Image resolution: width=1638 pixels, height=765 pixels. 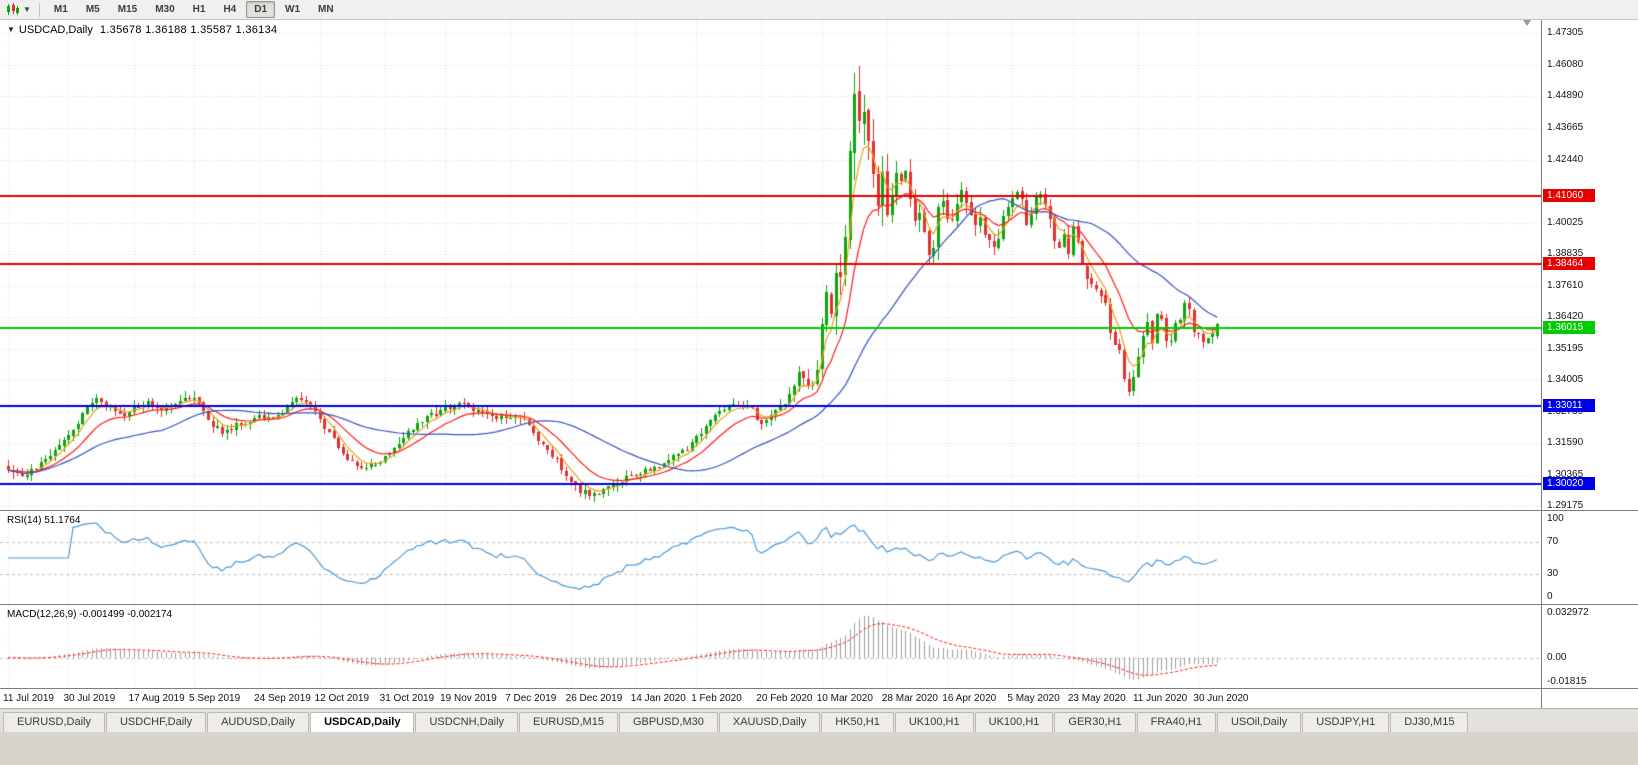 I want to click on time-axis-label: 17 Aug 2019, so click(x=156, y=698).